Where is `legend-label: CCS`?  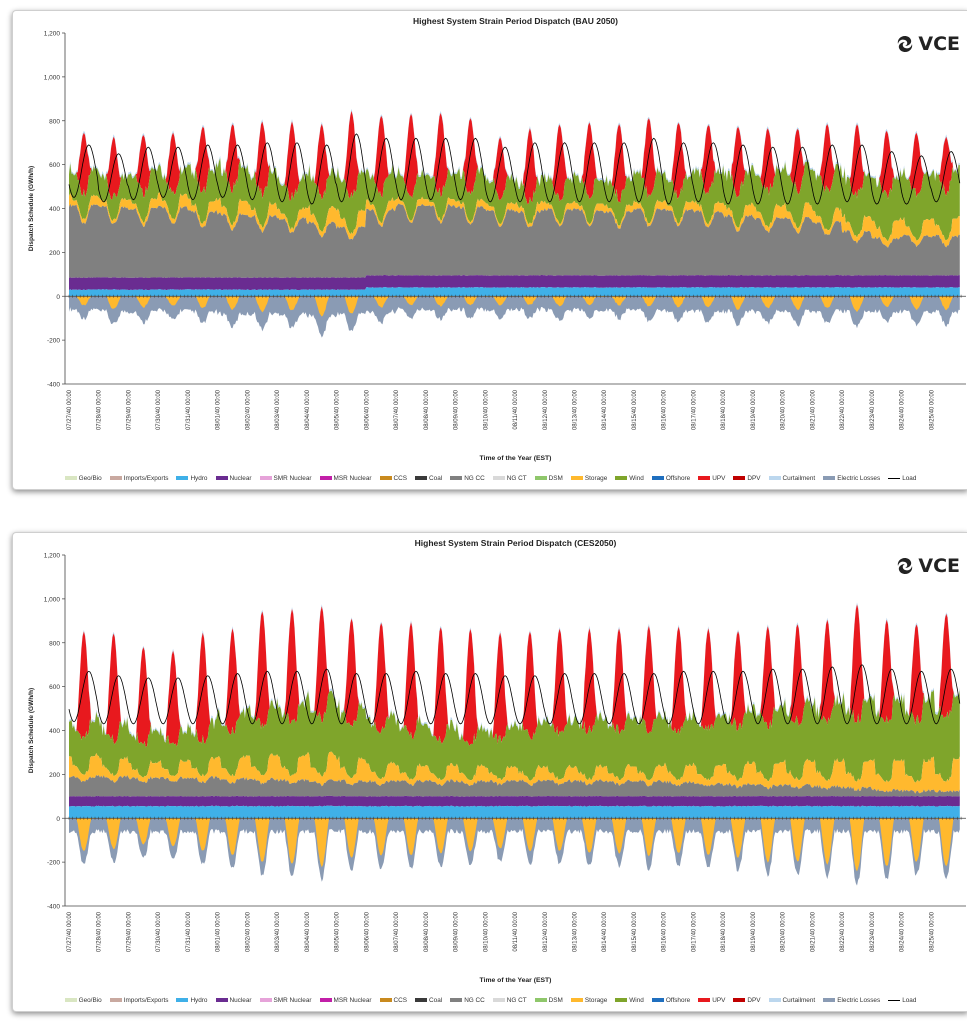
legend-label: CCS is located at coordinates (400, 1000).